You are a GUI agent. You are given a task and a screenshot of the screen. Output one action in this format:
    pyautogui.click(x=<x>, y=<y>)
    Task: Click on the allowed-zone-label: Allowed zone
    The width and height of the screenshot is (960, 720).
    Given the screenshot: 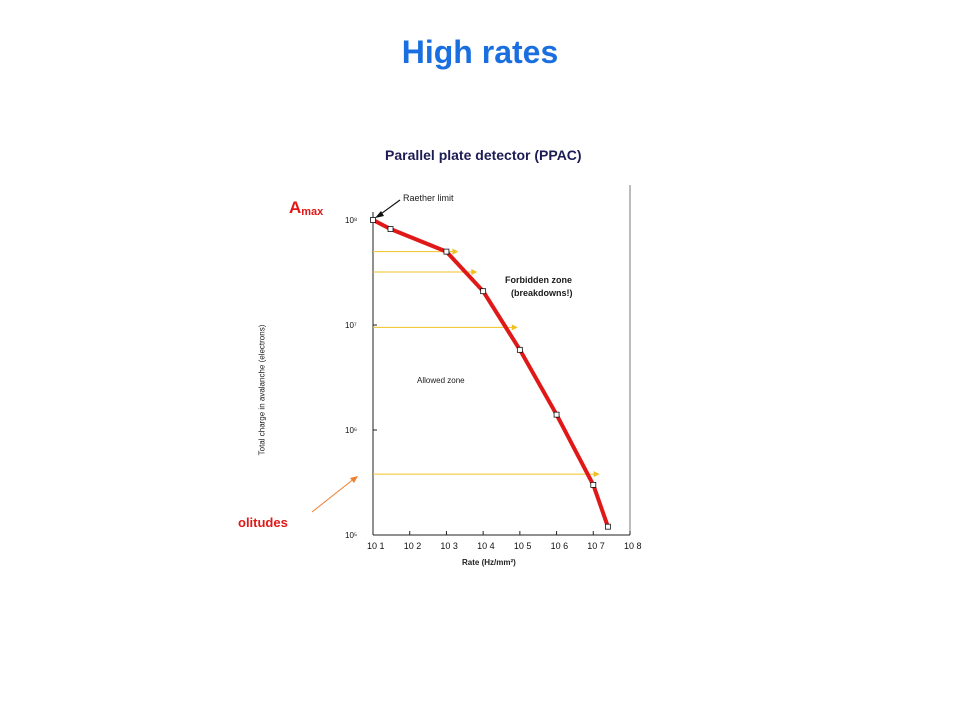 What is the action you would take?
    pyautogui.click(x=441, y=380)
    